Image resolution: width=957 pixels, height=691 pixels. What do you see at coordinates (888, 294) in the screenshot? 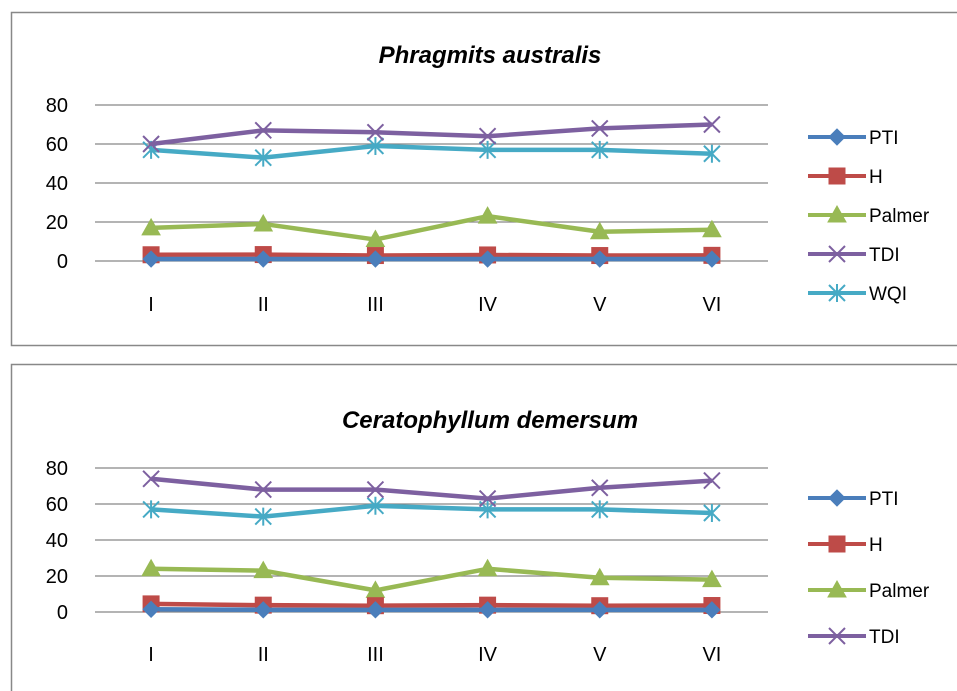
I see `legend-label: WQI` at bounding box center [888, 294].